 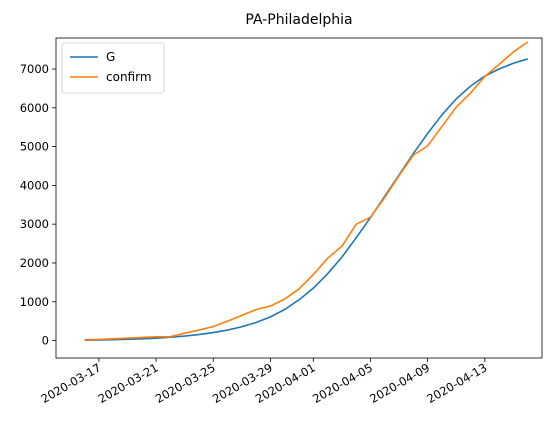 I want to click on x-tick-label: 2020-03-17, so click(x=70, y=383).